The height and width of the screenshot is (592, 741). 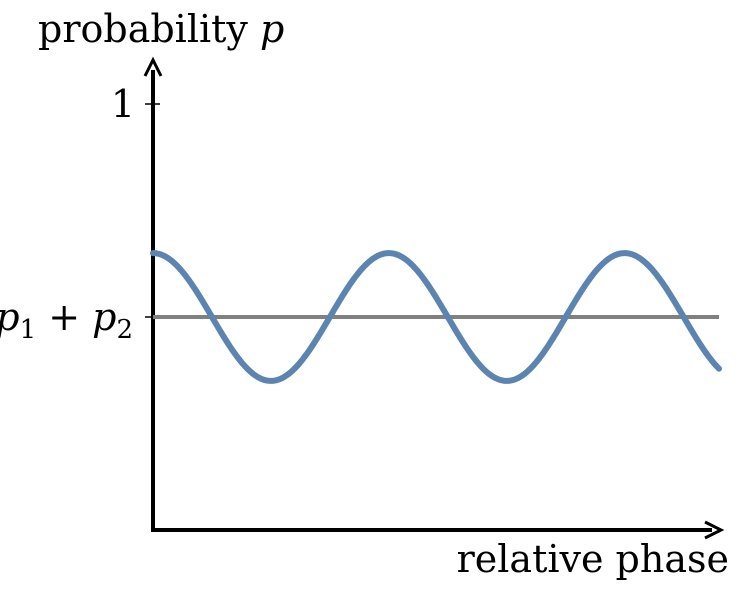 I want to click on p2-subscript: 2, so click(x=124, y=330).